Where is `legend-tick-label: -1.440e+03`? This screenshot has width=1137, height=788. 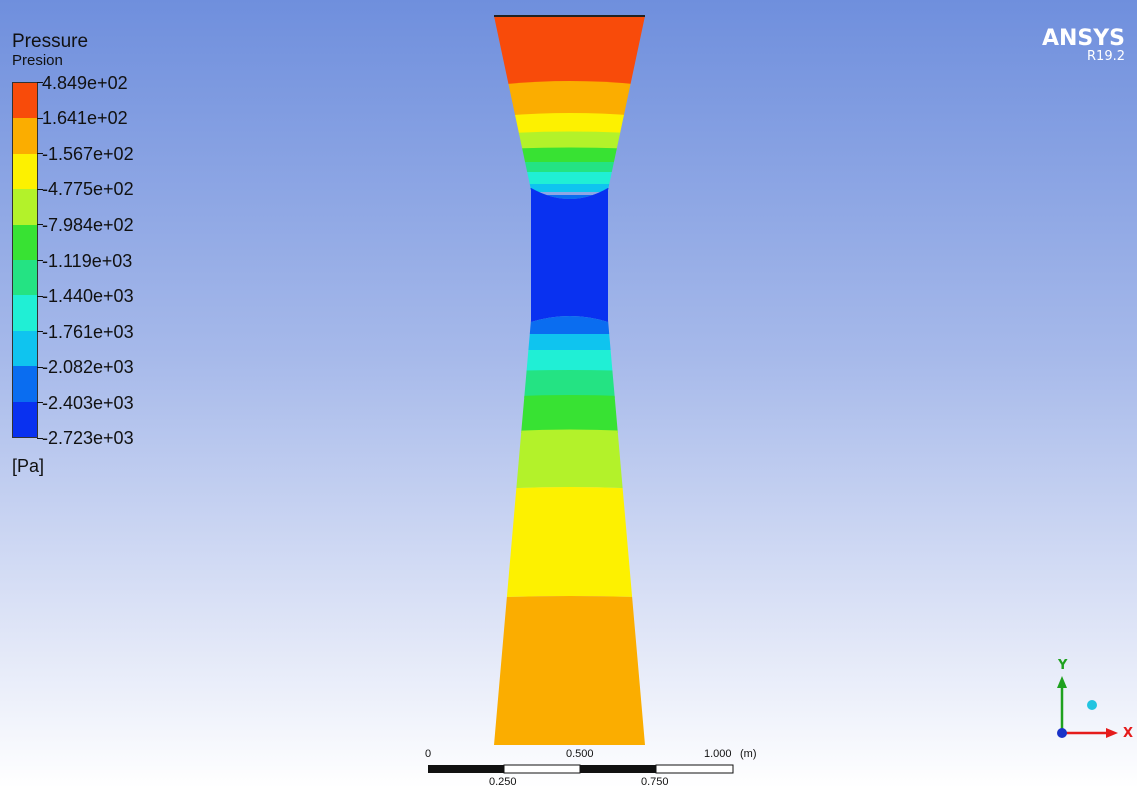 legend-tick-label: -1.440e+03 is located at coordinates (88, 296).